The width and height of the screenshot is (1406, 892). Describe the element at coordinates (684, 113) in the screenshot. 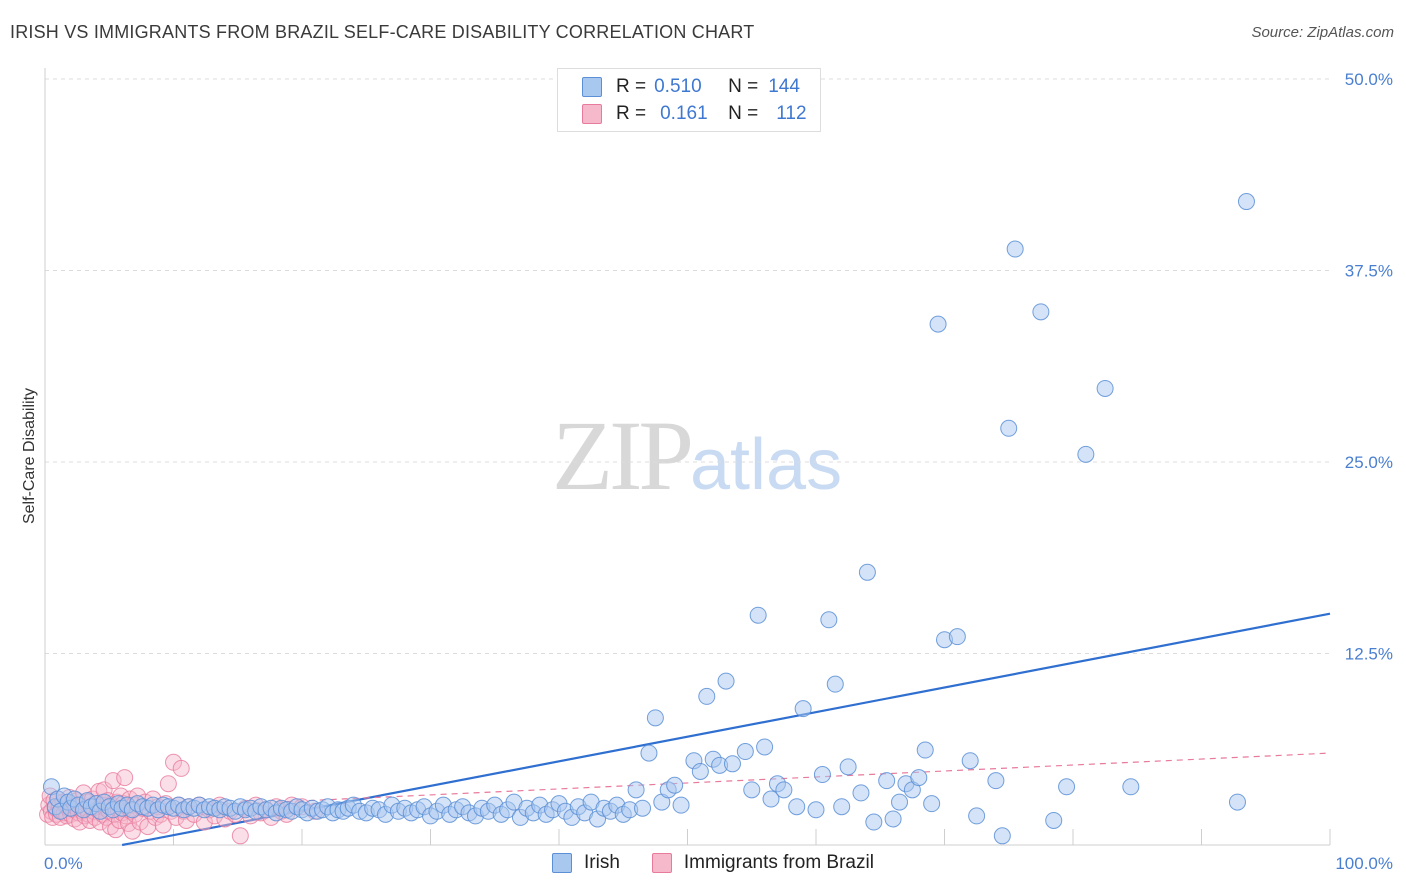

I see `legend-r-value: 0.161` at that location.